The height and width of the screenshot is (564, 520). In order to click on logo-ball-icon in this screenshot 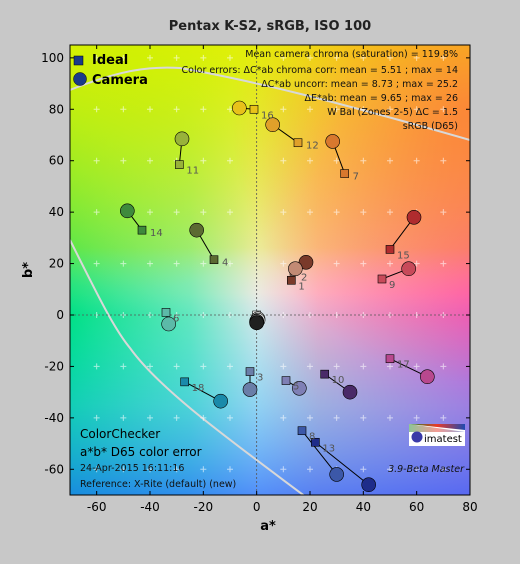, I will do `click(417, 437)`.